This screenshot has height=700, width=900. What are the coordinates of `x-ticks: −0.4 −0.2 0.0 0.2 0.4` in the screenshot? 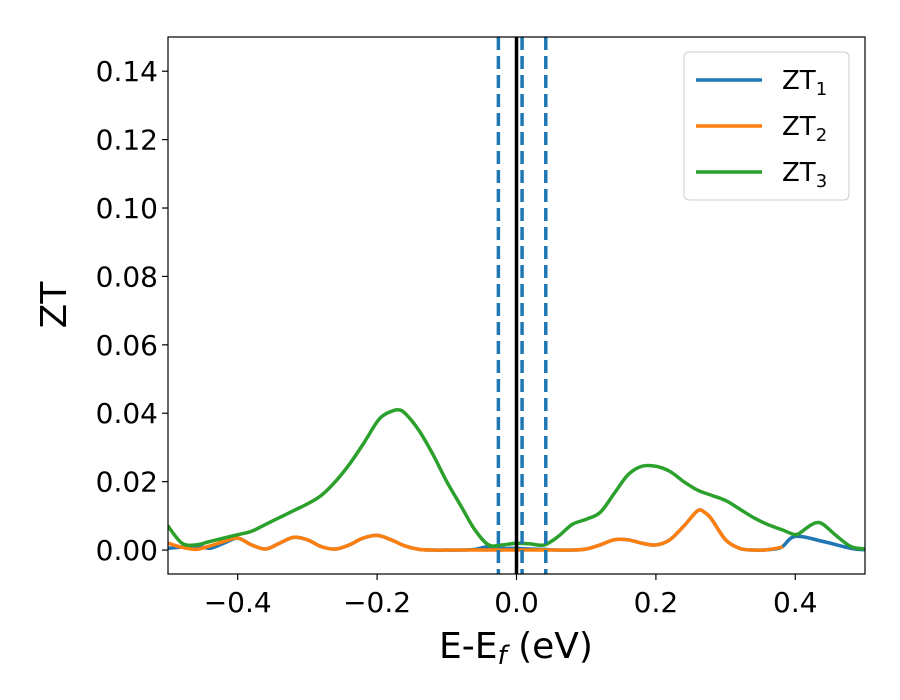 It's located at (511, 596).